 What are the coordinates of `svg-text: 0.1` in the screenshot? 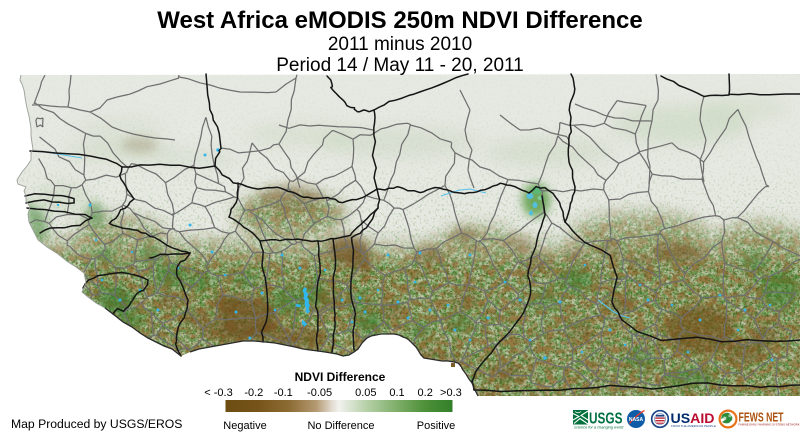 It's located at (396, 393).